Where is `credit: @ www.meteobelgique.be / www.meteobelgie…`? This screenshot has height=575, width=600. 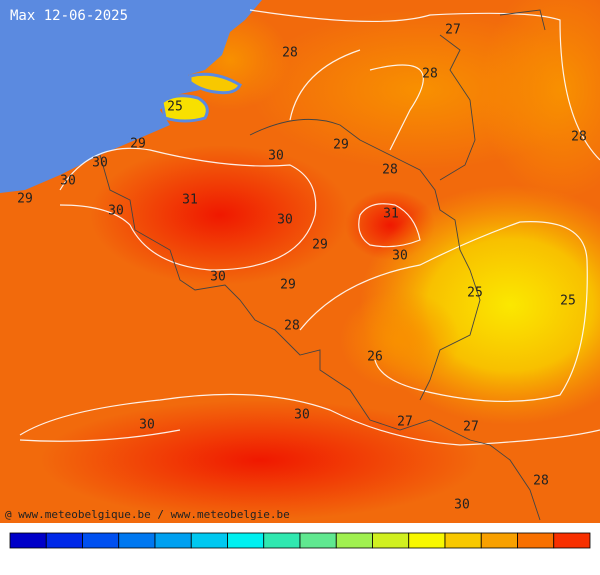 credit: @ www.meteobelgique.be / www.meteobelgie… is located at coordinates (147, 514).